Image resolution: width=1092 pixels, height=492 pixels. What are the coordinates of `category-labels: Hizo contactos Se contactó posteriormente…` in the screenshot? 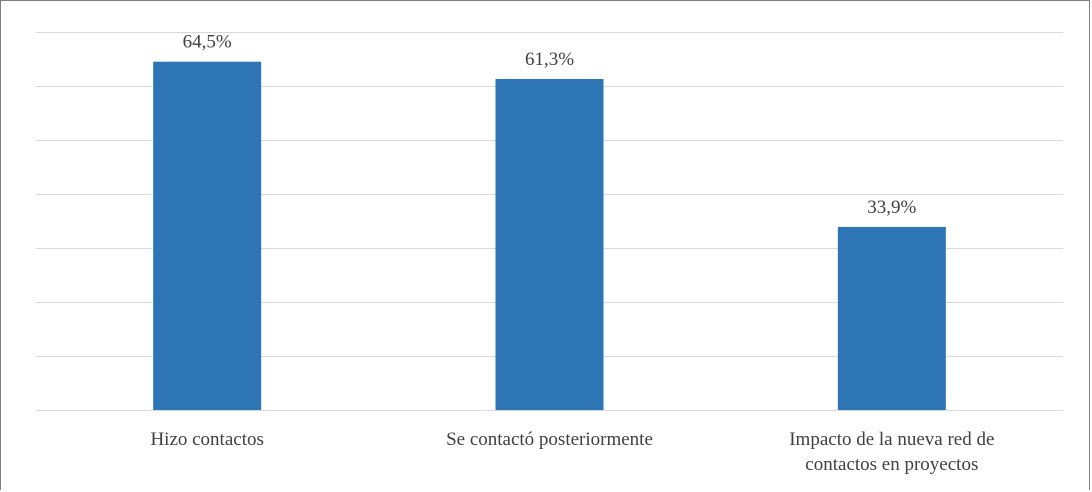 It's located at (572, 452).